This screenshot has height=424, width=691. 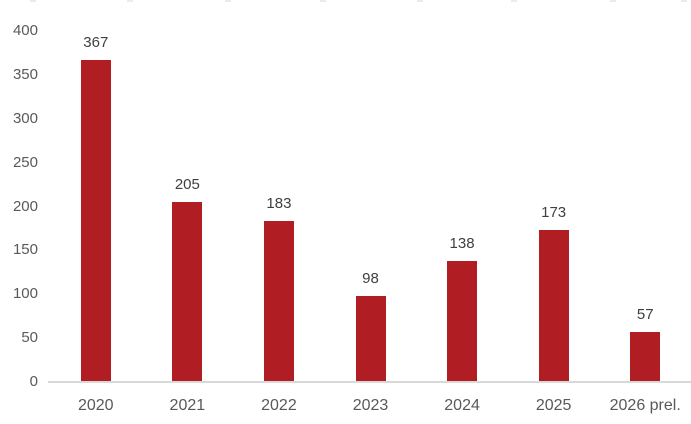 What do you see at coordinates (462, 243) in the screenshot?
I see `bar-value-label: 138` at bounding box center [462, 243].